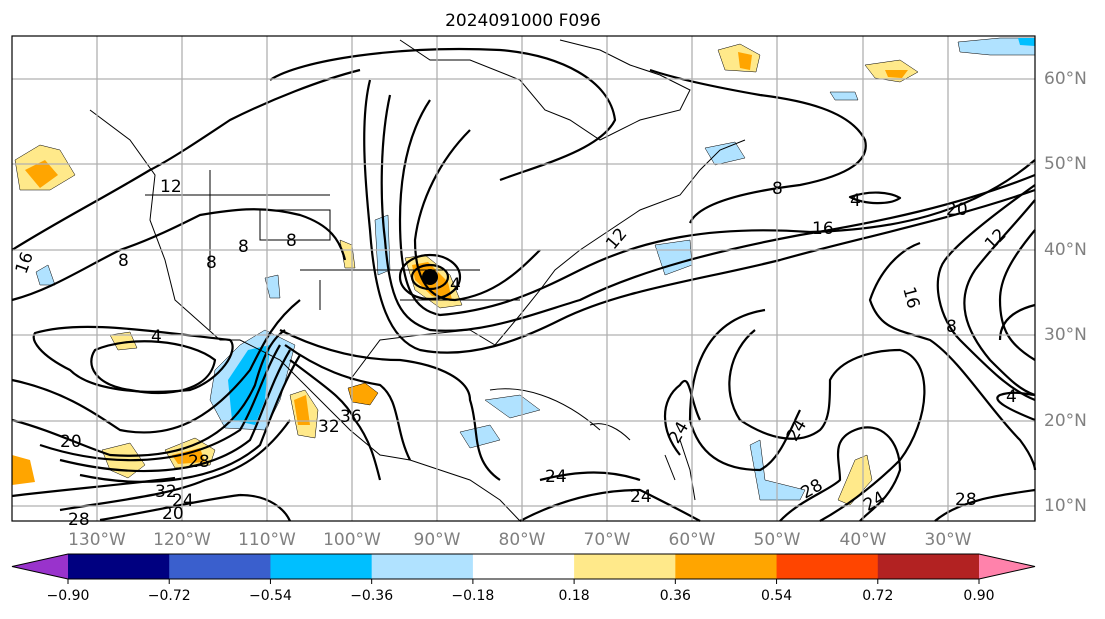 The width and height of the screenshot is (1105, 619). What do you see at coordinates (1065, 506) in the screenshot?
I see `lat-label: 10°N` at bounding box center [1065, 506].